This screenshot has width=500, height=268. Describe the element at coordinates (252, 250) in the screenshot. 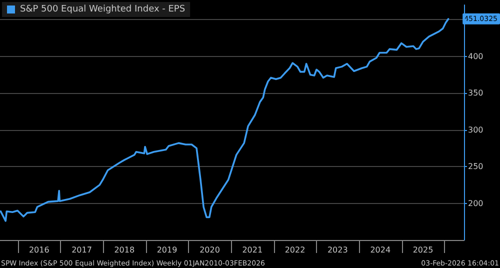

I see `x-tick-label: 2021` at that location.